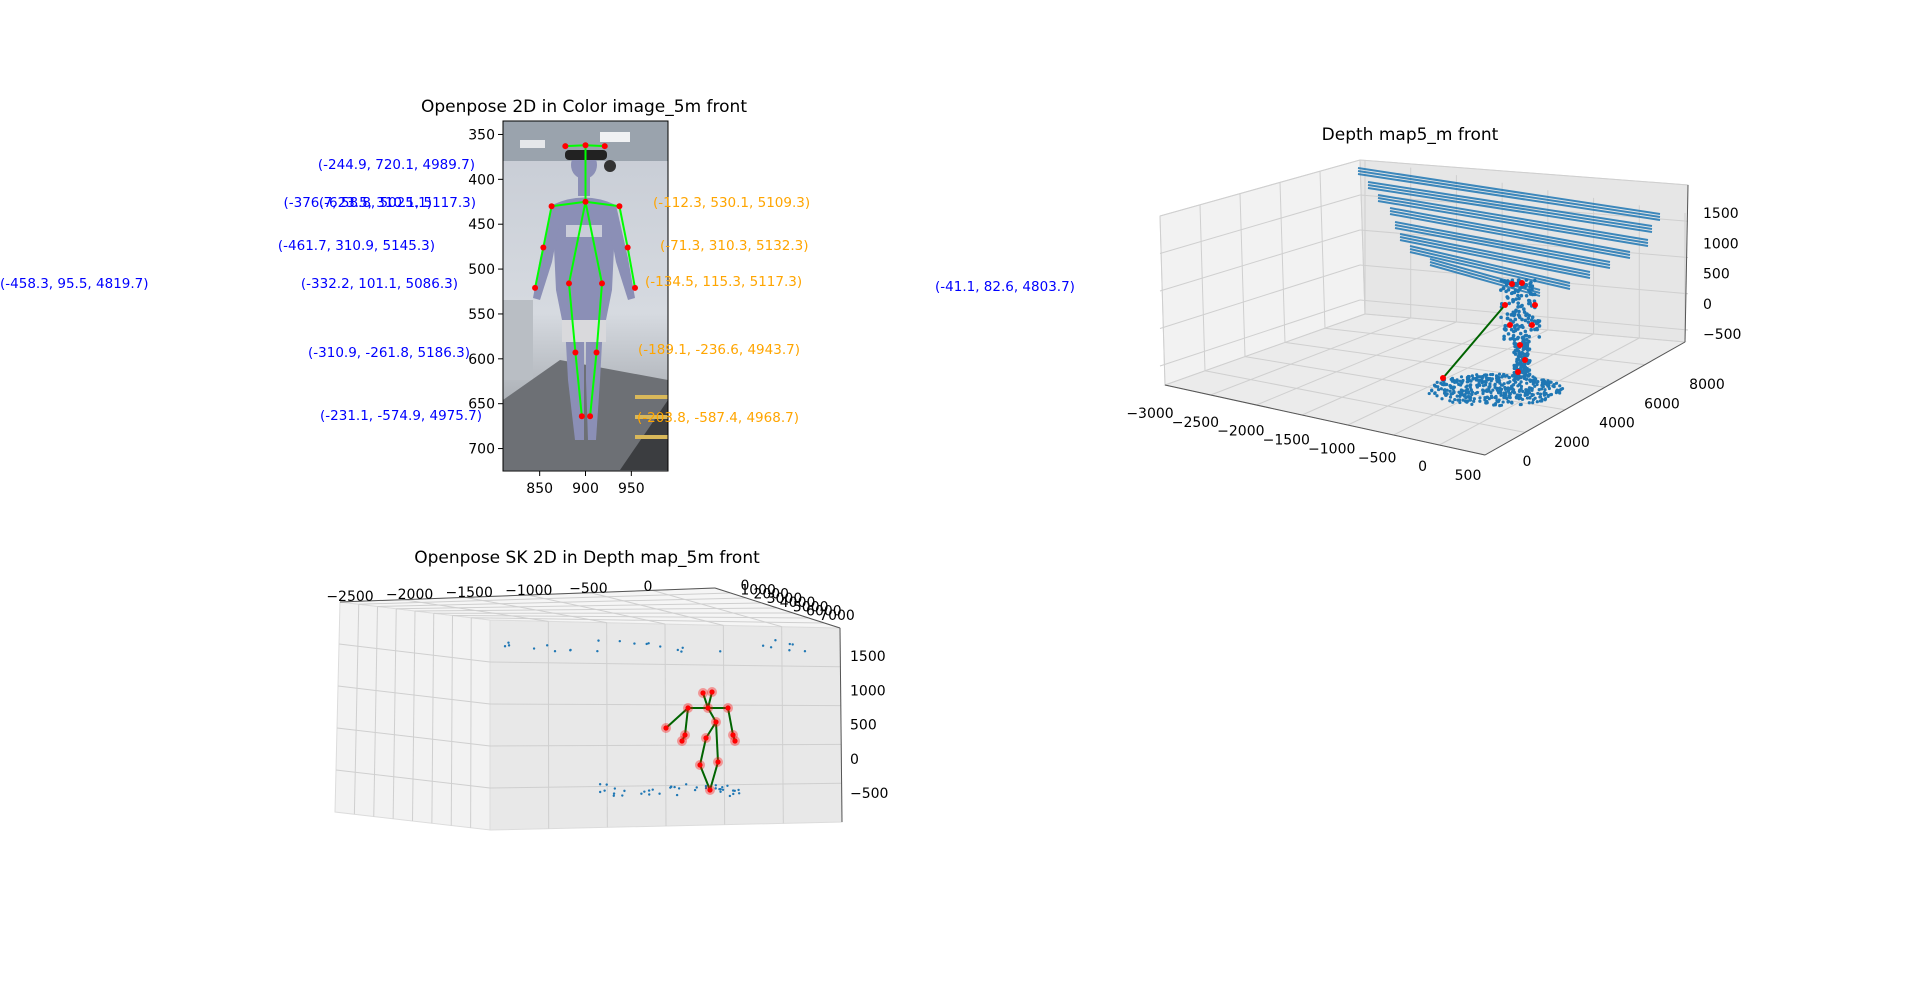 The height and width of the screenshot is (991, 1920). What do you see at coordinates (585, 296) in the screenshot?
I see `color-image` at bounding box center [585, 296].